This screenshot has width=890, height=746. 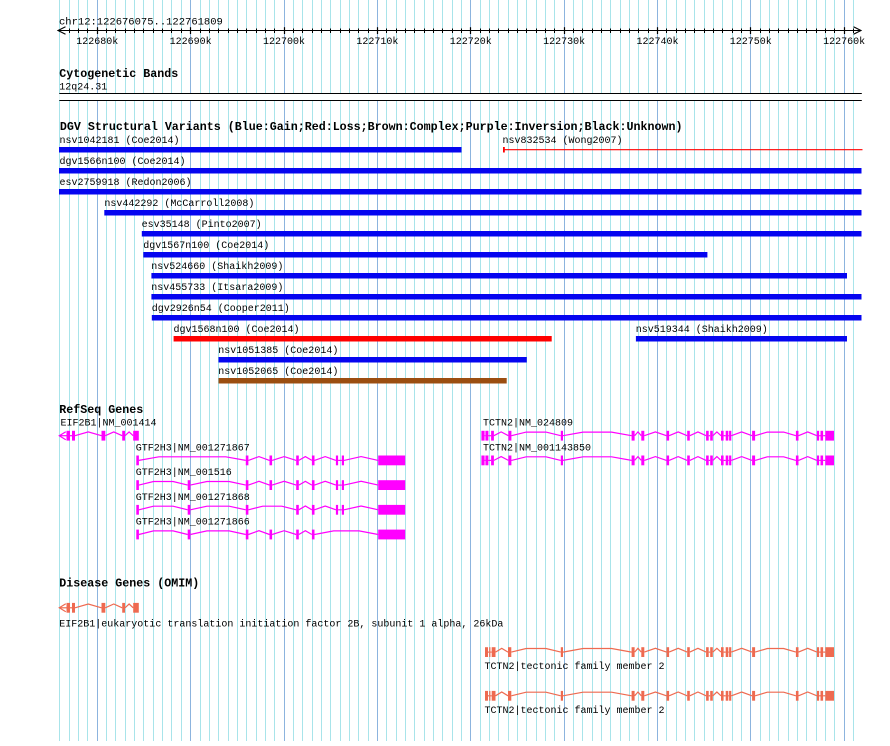 I want to click on svg-text: 122730k, so click(x=564, y=42).